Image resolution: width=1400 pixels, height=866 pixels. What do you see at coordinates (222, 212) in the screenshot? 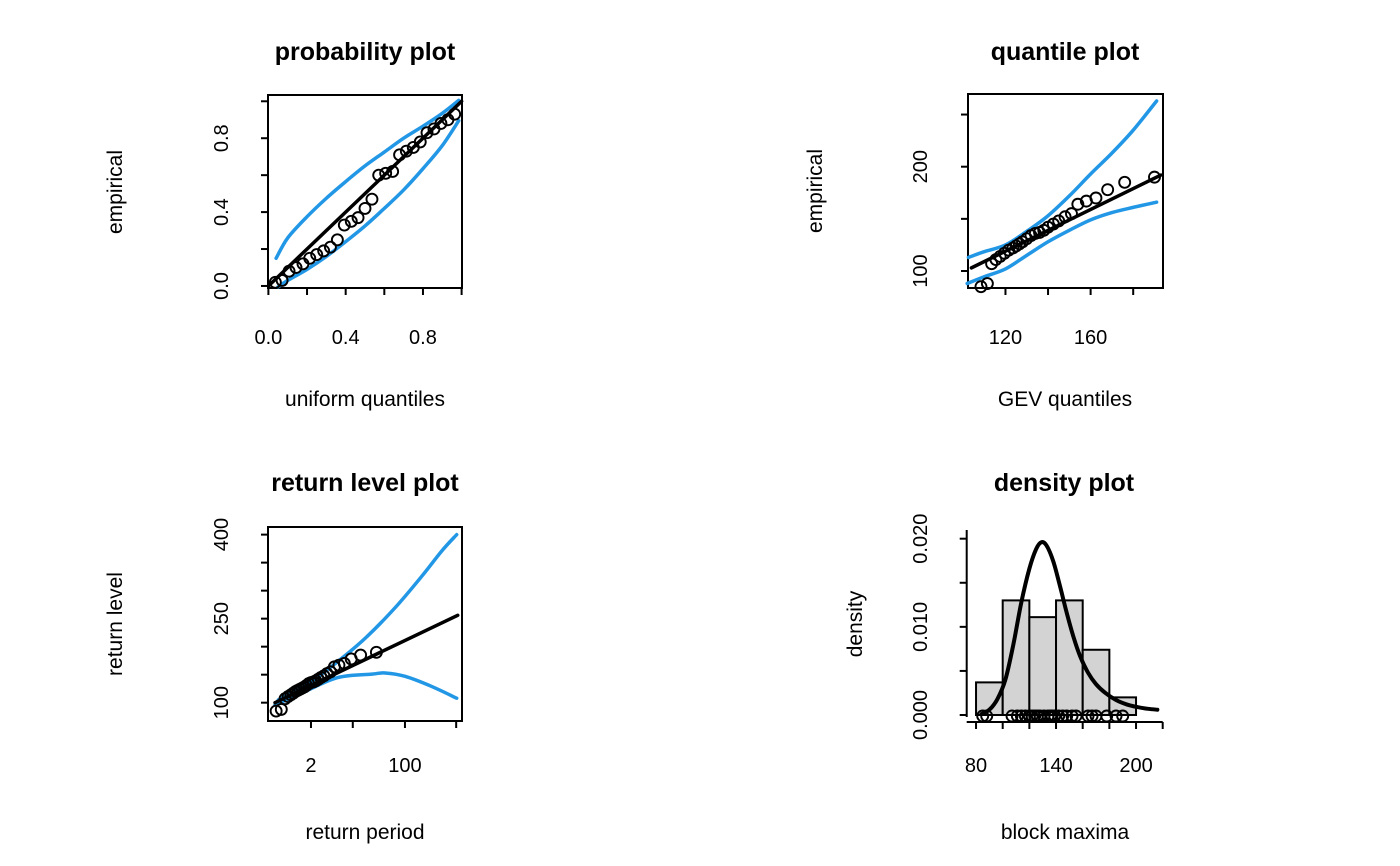
I see `y-tick-label: 0.4` at bounding box center [222, 212].